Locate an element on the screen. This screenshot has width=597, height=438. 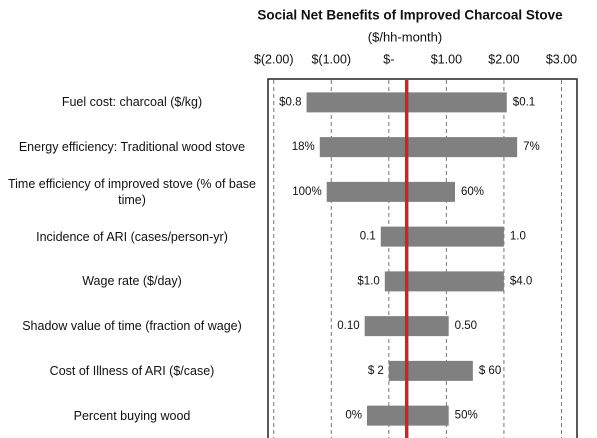
x-tick-label: $(2.00) is located at coordinates (274, 59).